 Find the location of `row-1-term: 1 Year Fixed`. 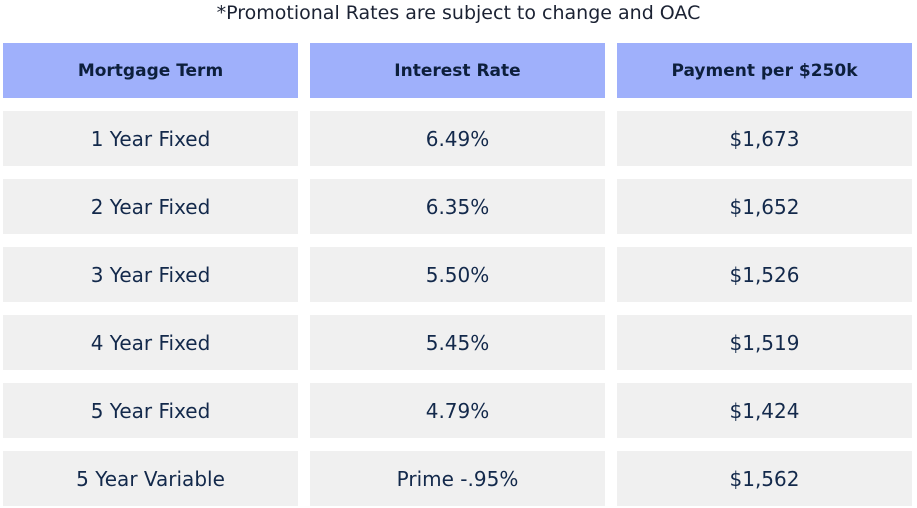

row-1-term: 1 Year Fixed is located at coordinates (150, 138).